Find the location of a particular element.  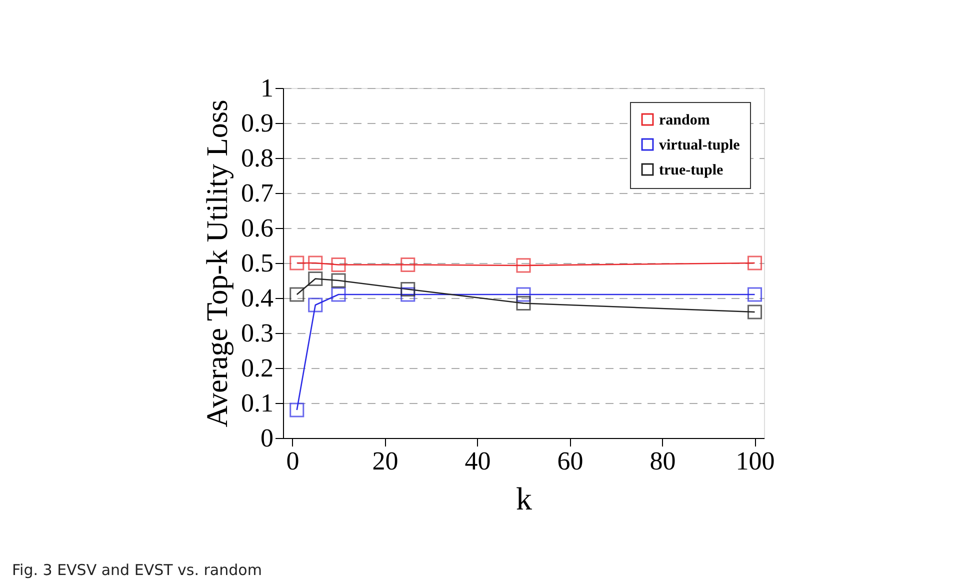

legend-label: virtual-tuple is located at coordinates (699, 146).